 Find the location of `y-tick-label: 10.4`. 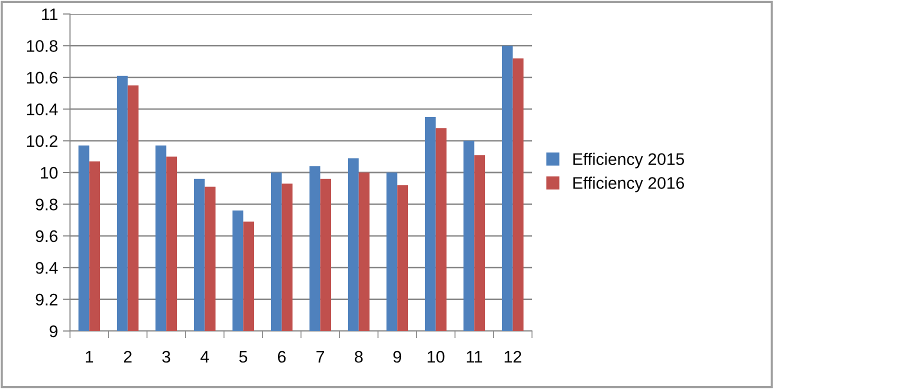

y-tick-label: 10.4 is located at coordinates (42, 110).